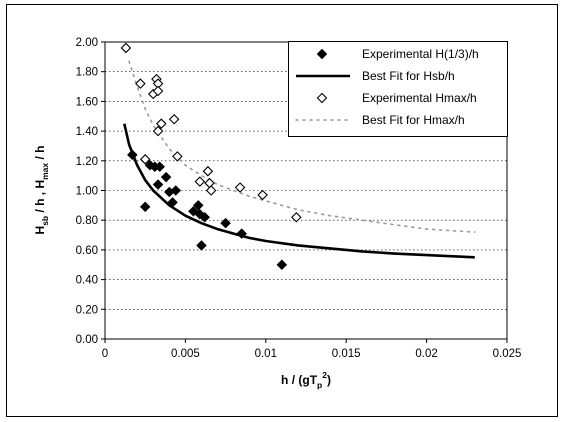  What do you see at coordinates (87, 310) in the screenshot?
I see `y-tick-label: 0.20` at bounding box center [87, 310].